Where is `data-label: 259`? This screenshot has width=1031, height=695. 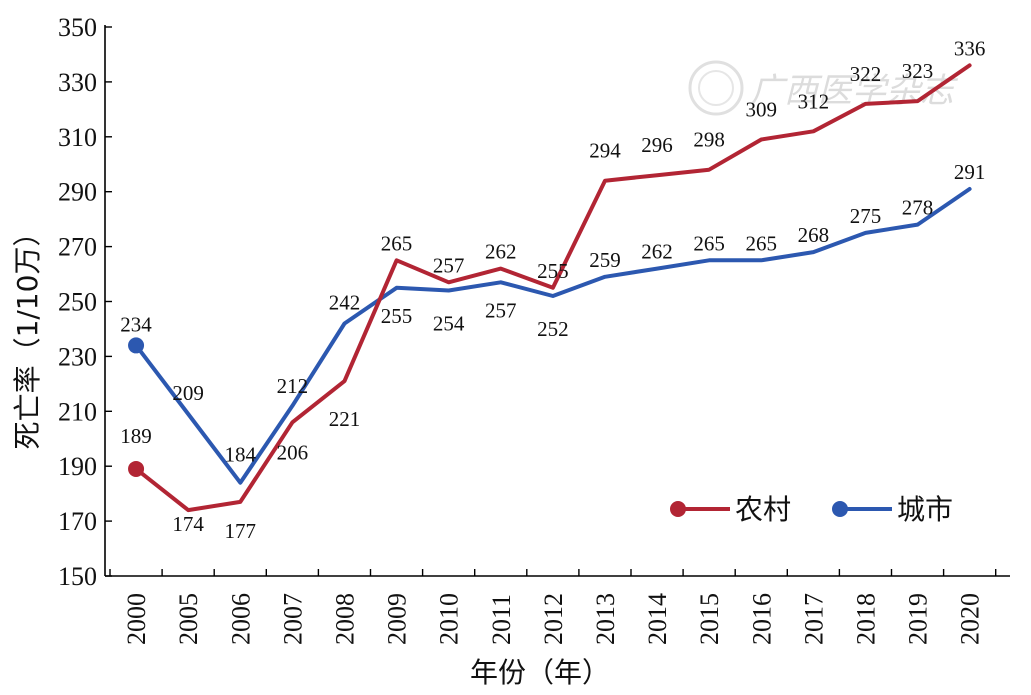
data-label: 259 is located at coordinates (605, 260).